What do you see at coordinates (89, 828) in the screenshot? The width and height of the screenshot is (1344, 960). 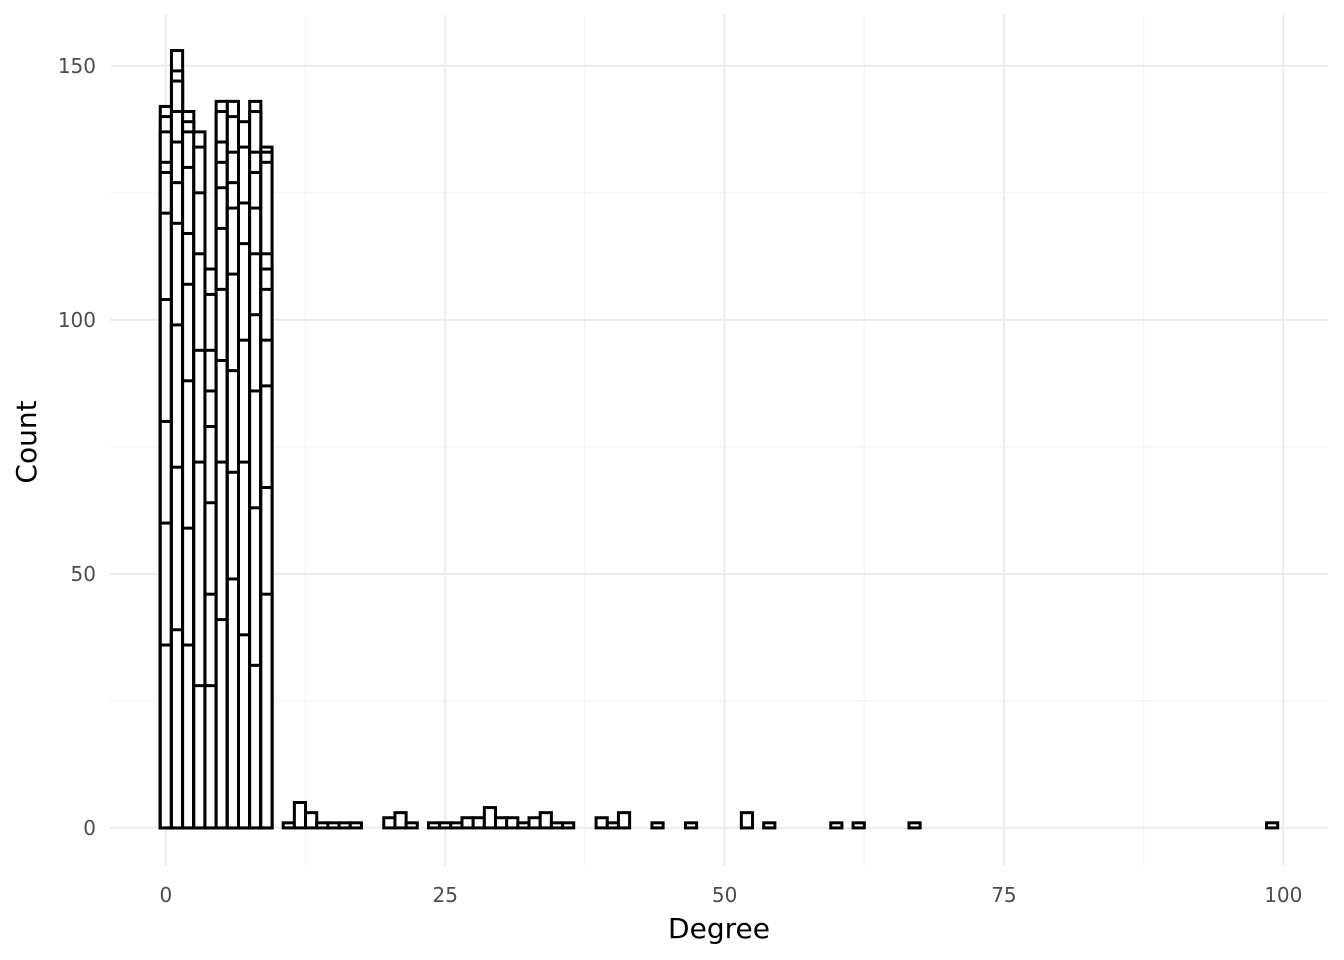 I see `y-tick-label: 0` at bounding box center [89, 828].